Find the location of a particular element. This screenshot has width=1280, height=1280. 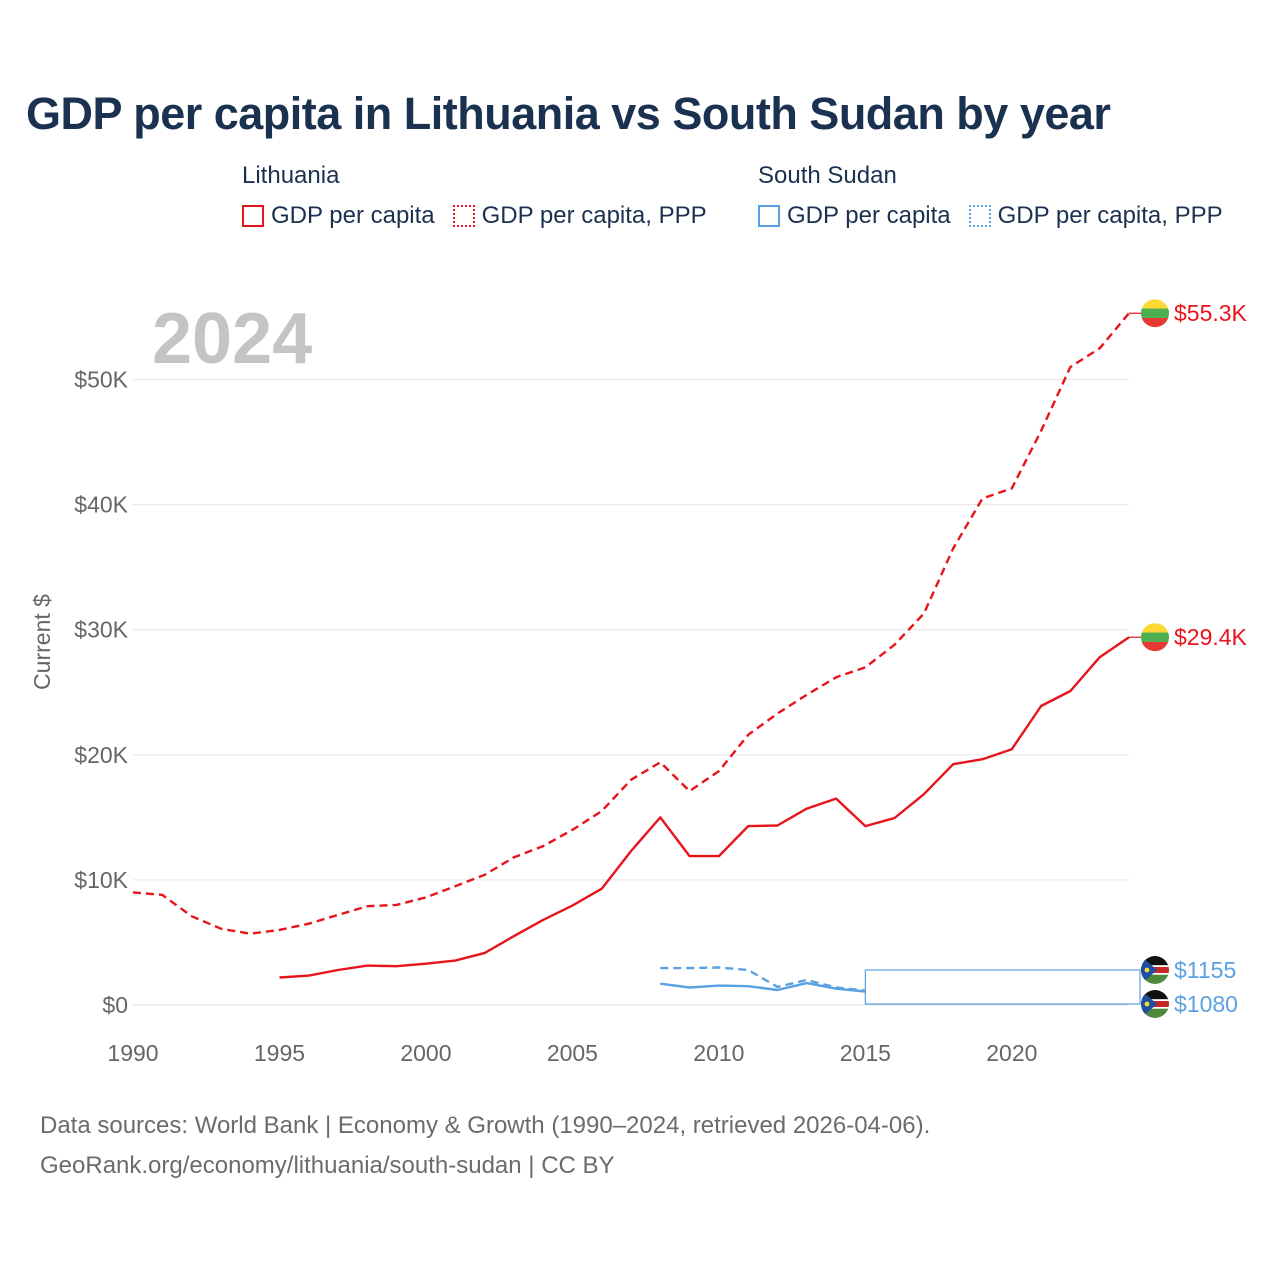

y-tick-label: $40K is located at coordinates (101, 505).